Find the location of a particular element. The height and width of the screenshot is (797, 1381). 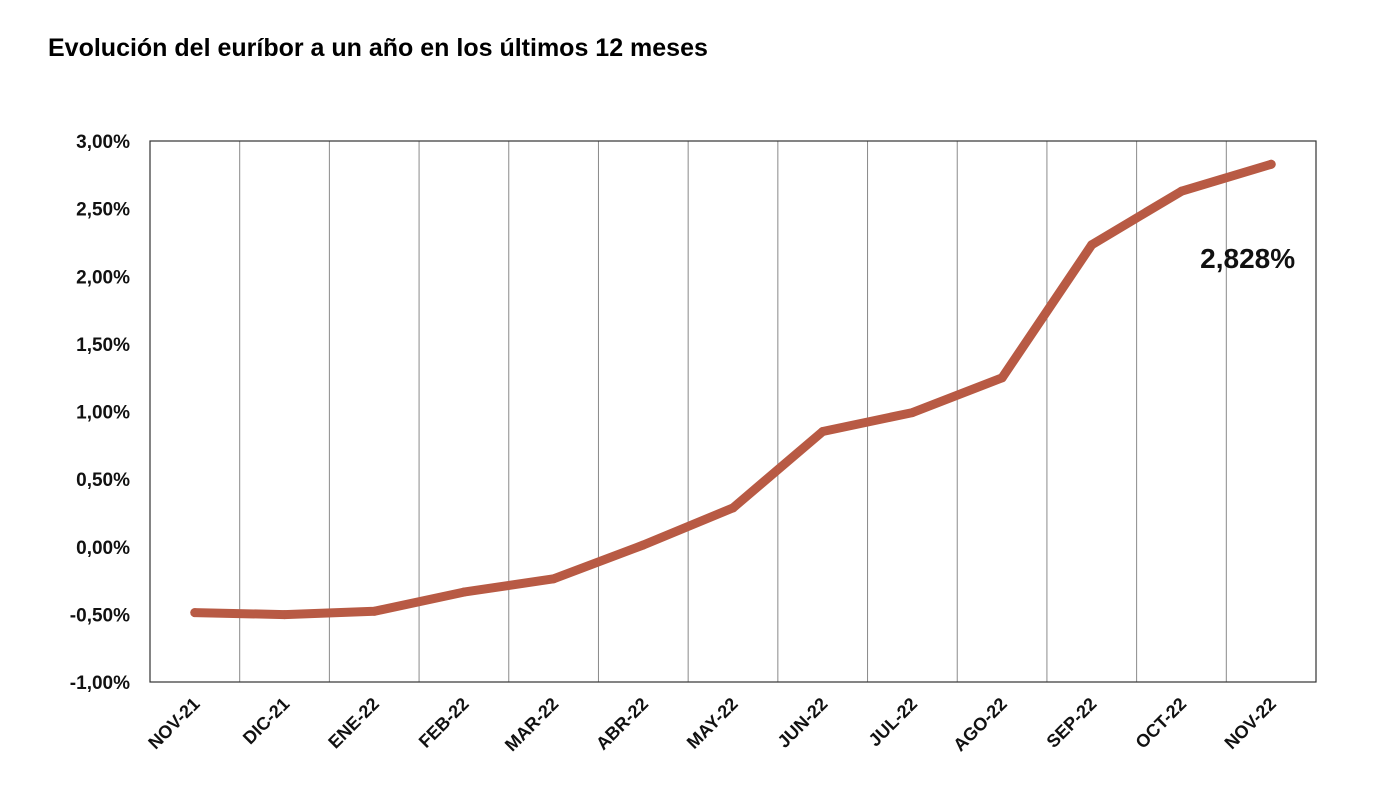

x-tick-label: OCT-22 is located at coordinates (1161, 723).